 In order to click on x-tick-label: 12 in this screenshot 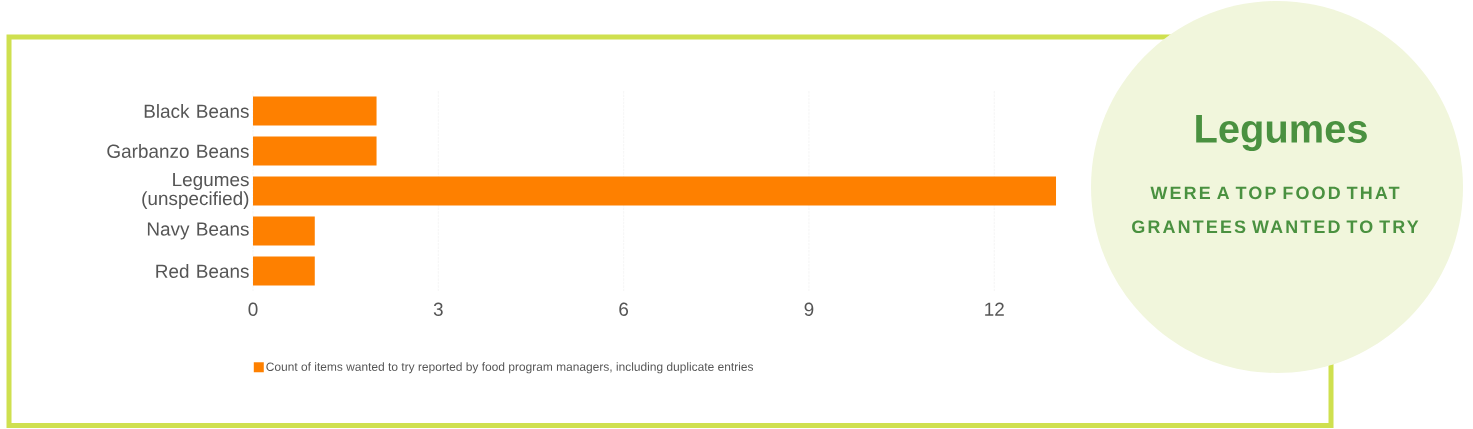, I will do `click(994, 309)`.